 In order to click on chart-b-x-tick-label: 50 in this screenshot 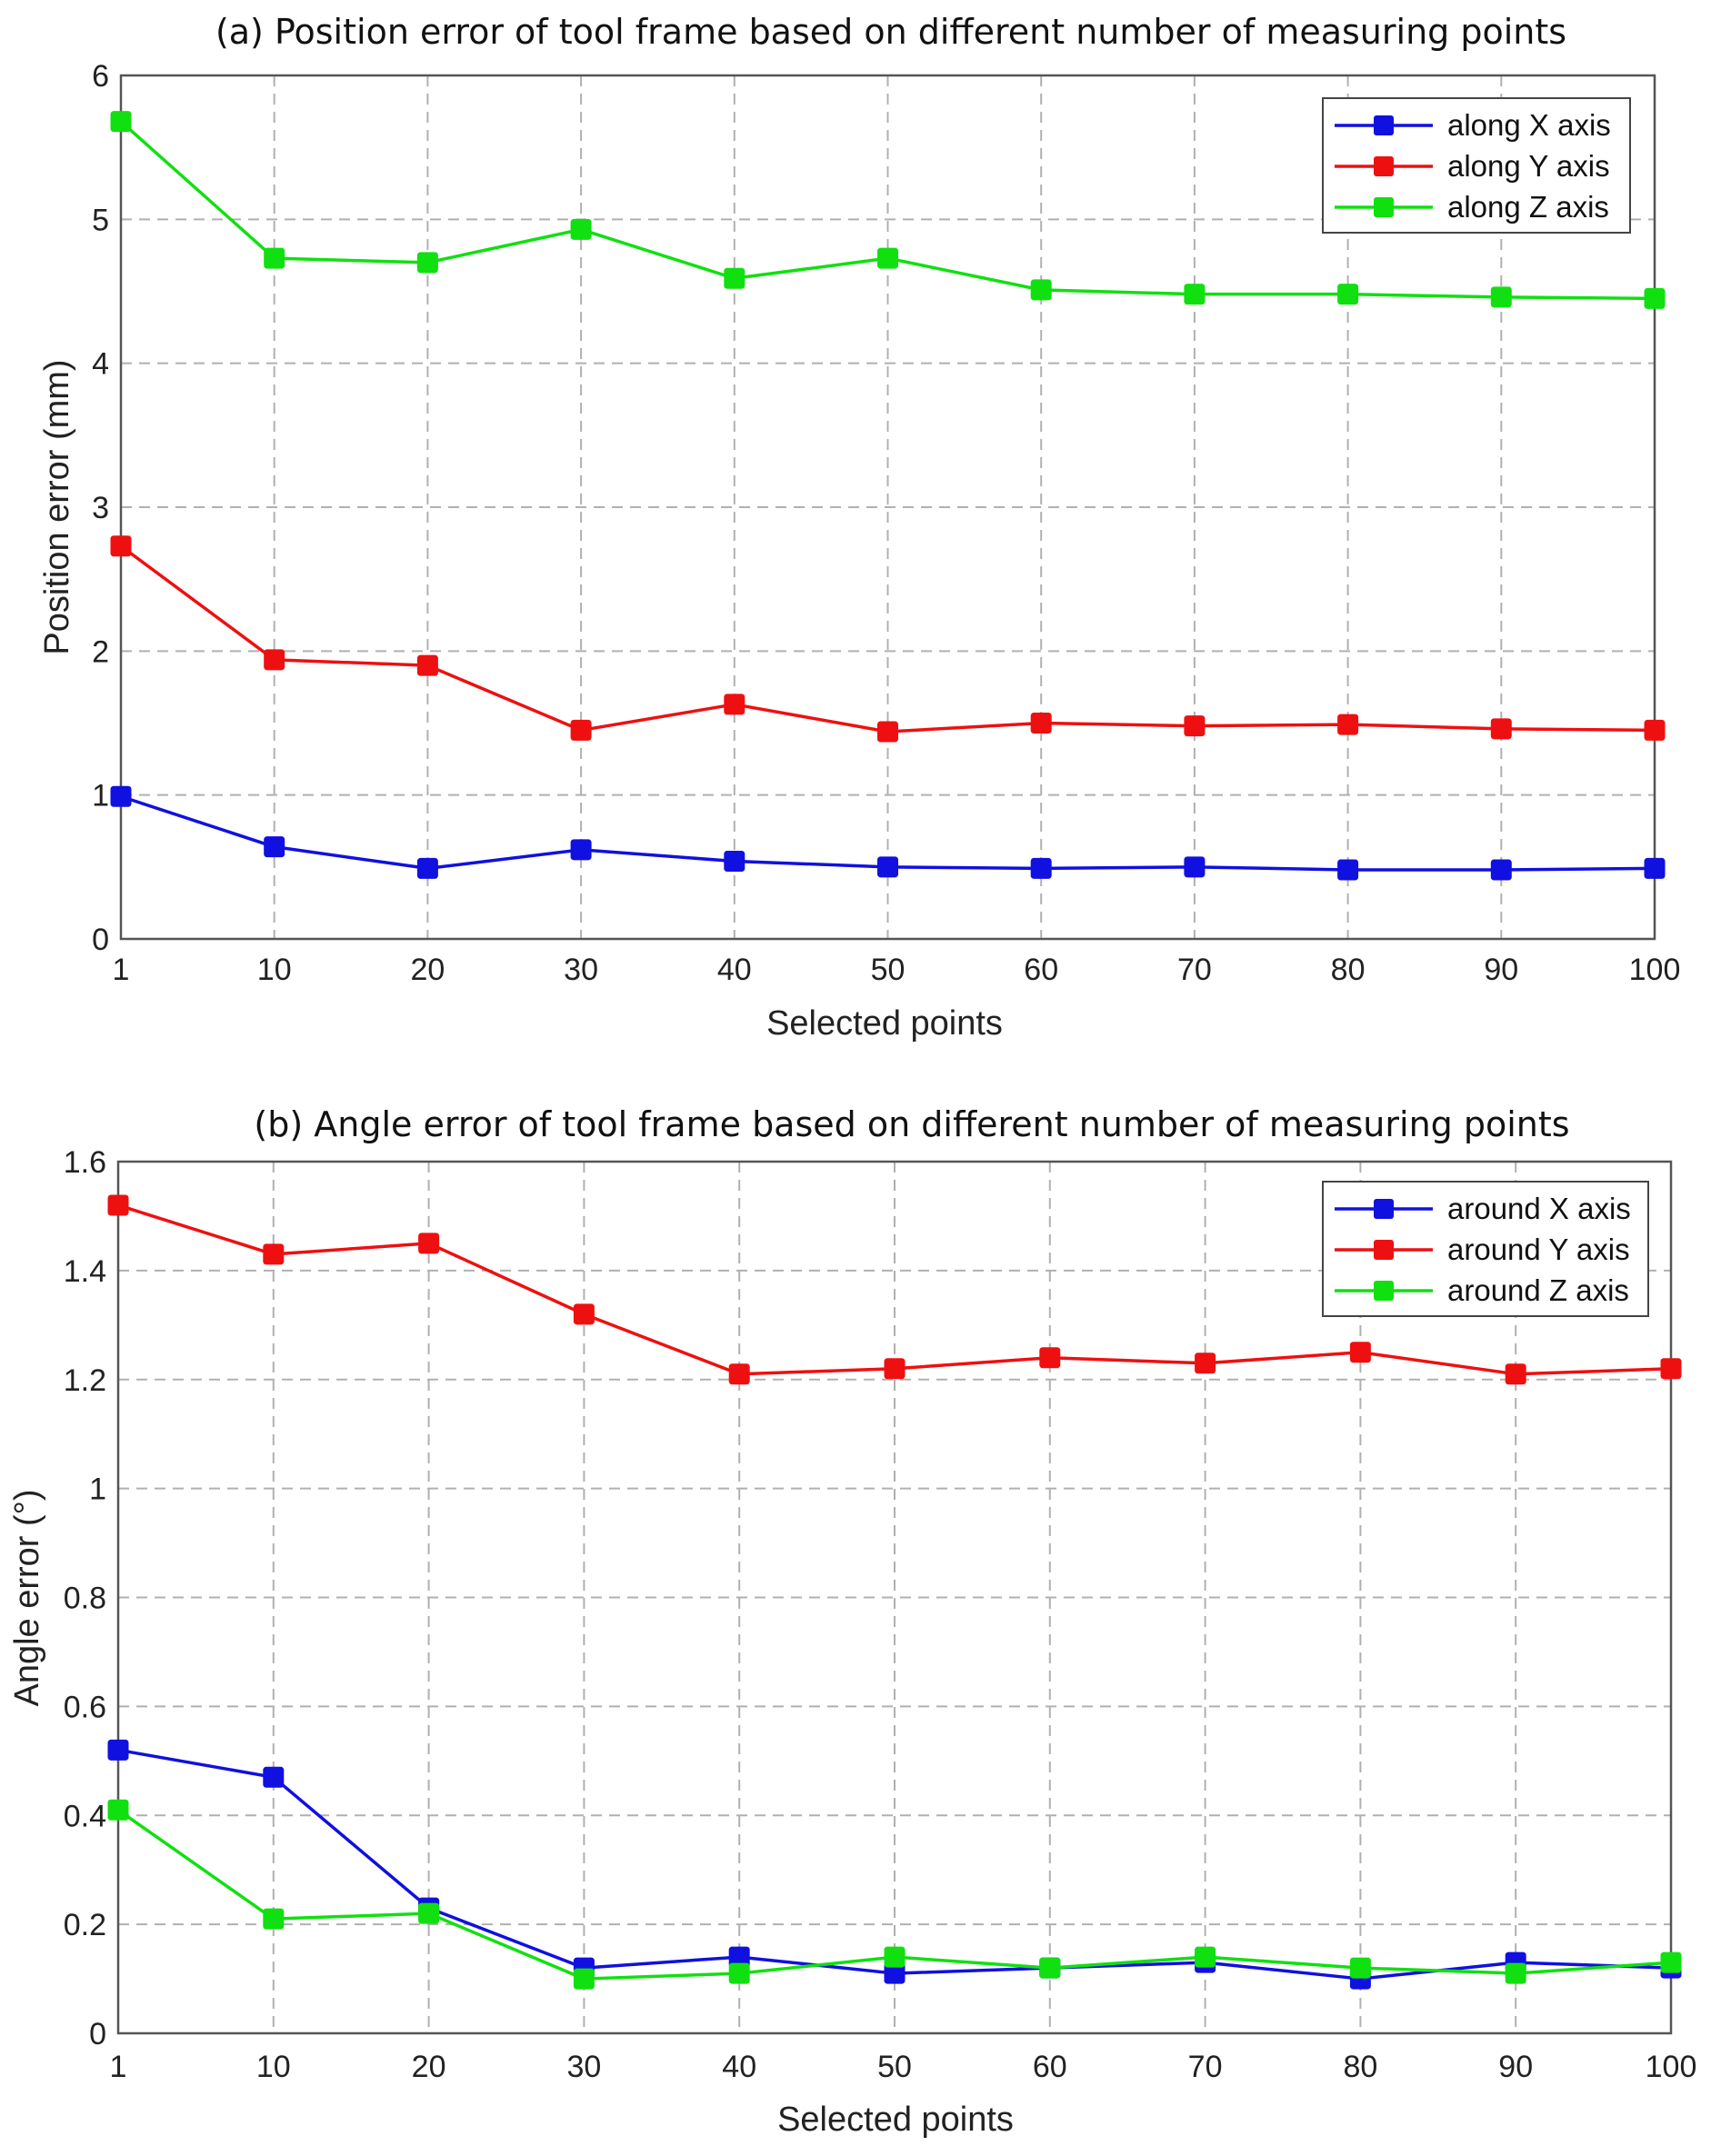, I will do `click(894, 2067)`.